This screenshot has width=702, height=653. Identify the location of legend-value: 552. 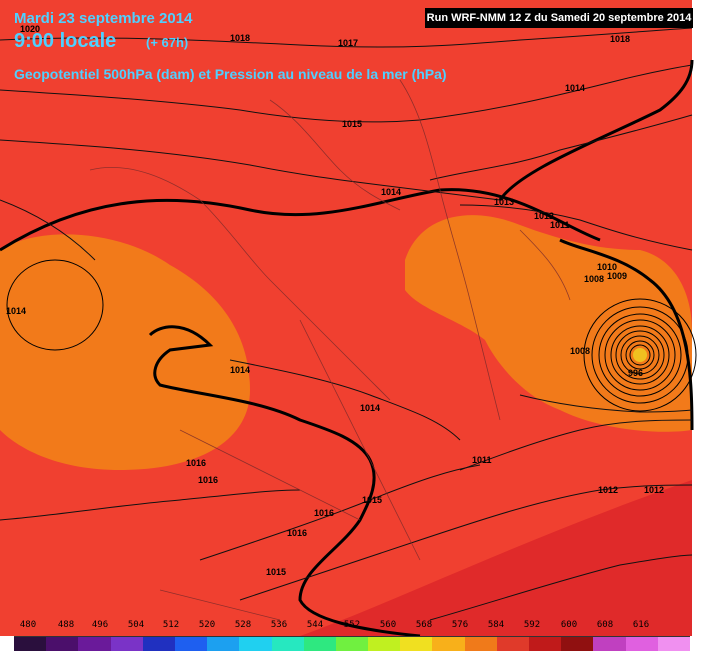
(352, 625).